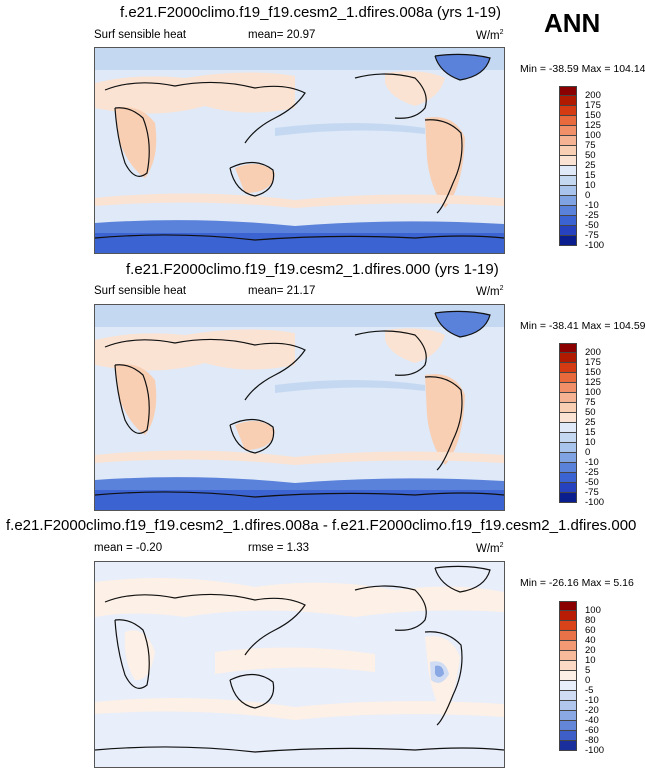 The width and height of the screenshot is (645, 772). What do you see at coordinates (590, 442) in the screenshot?
I see `panel-2-tick: 10` at bounding box center [590, 442].